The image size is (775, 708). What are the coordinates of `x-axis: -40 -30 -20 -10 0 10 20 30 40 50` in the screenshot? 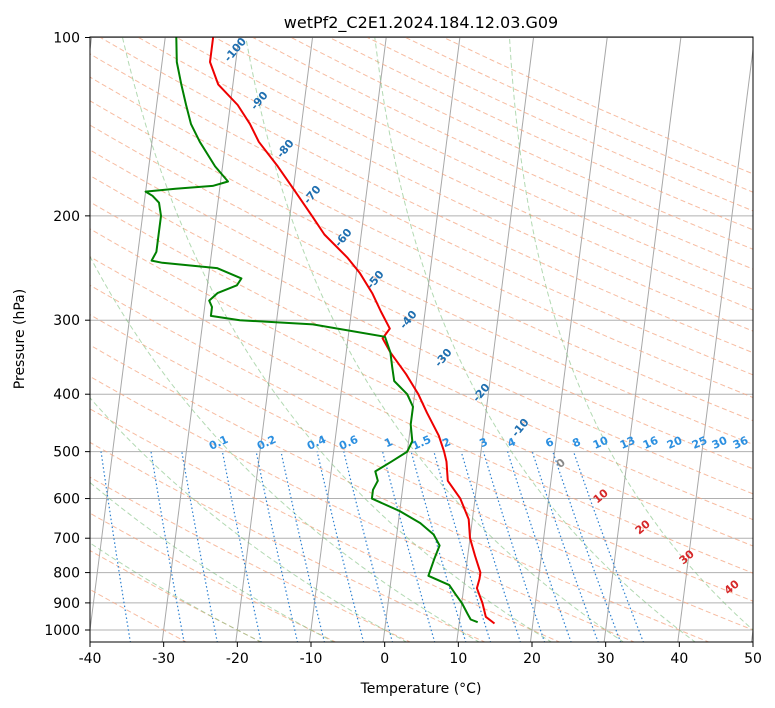 It's located at (420, 654).